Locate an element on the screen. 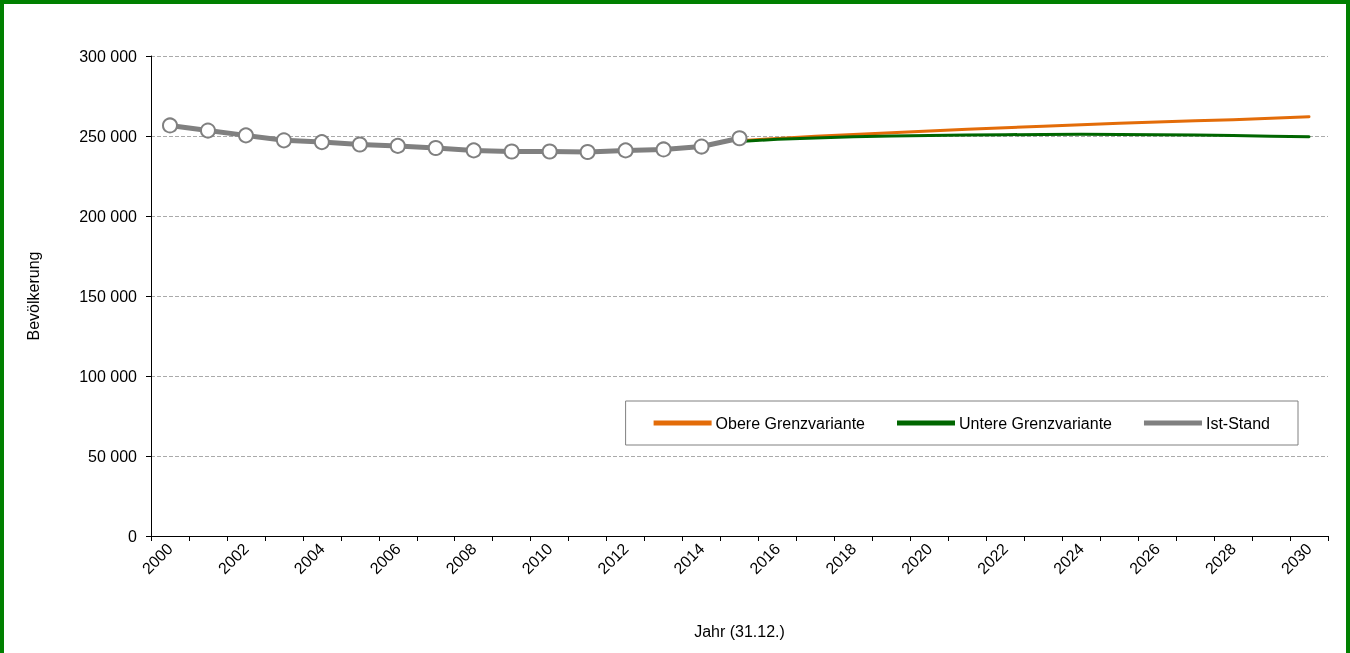  y-tick-label: 100 000 is located at coordinates (108, 376).